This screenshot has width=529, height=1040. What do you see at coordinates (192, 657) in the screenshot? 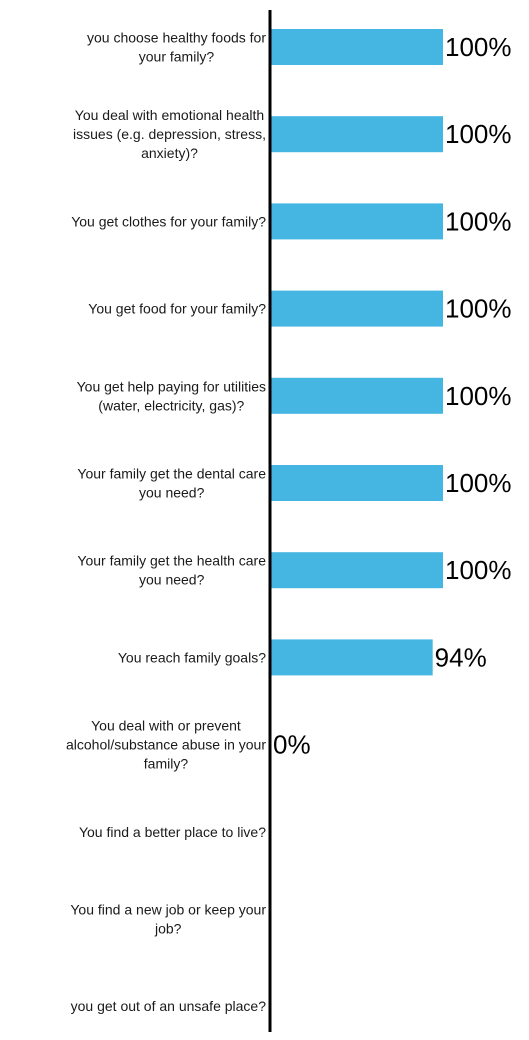
I see `category-label: You reach family goals?` at bounding box center [192, 657].